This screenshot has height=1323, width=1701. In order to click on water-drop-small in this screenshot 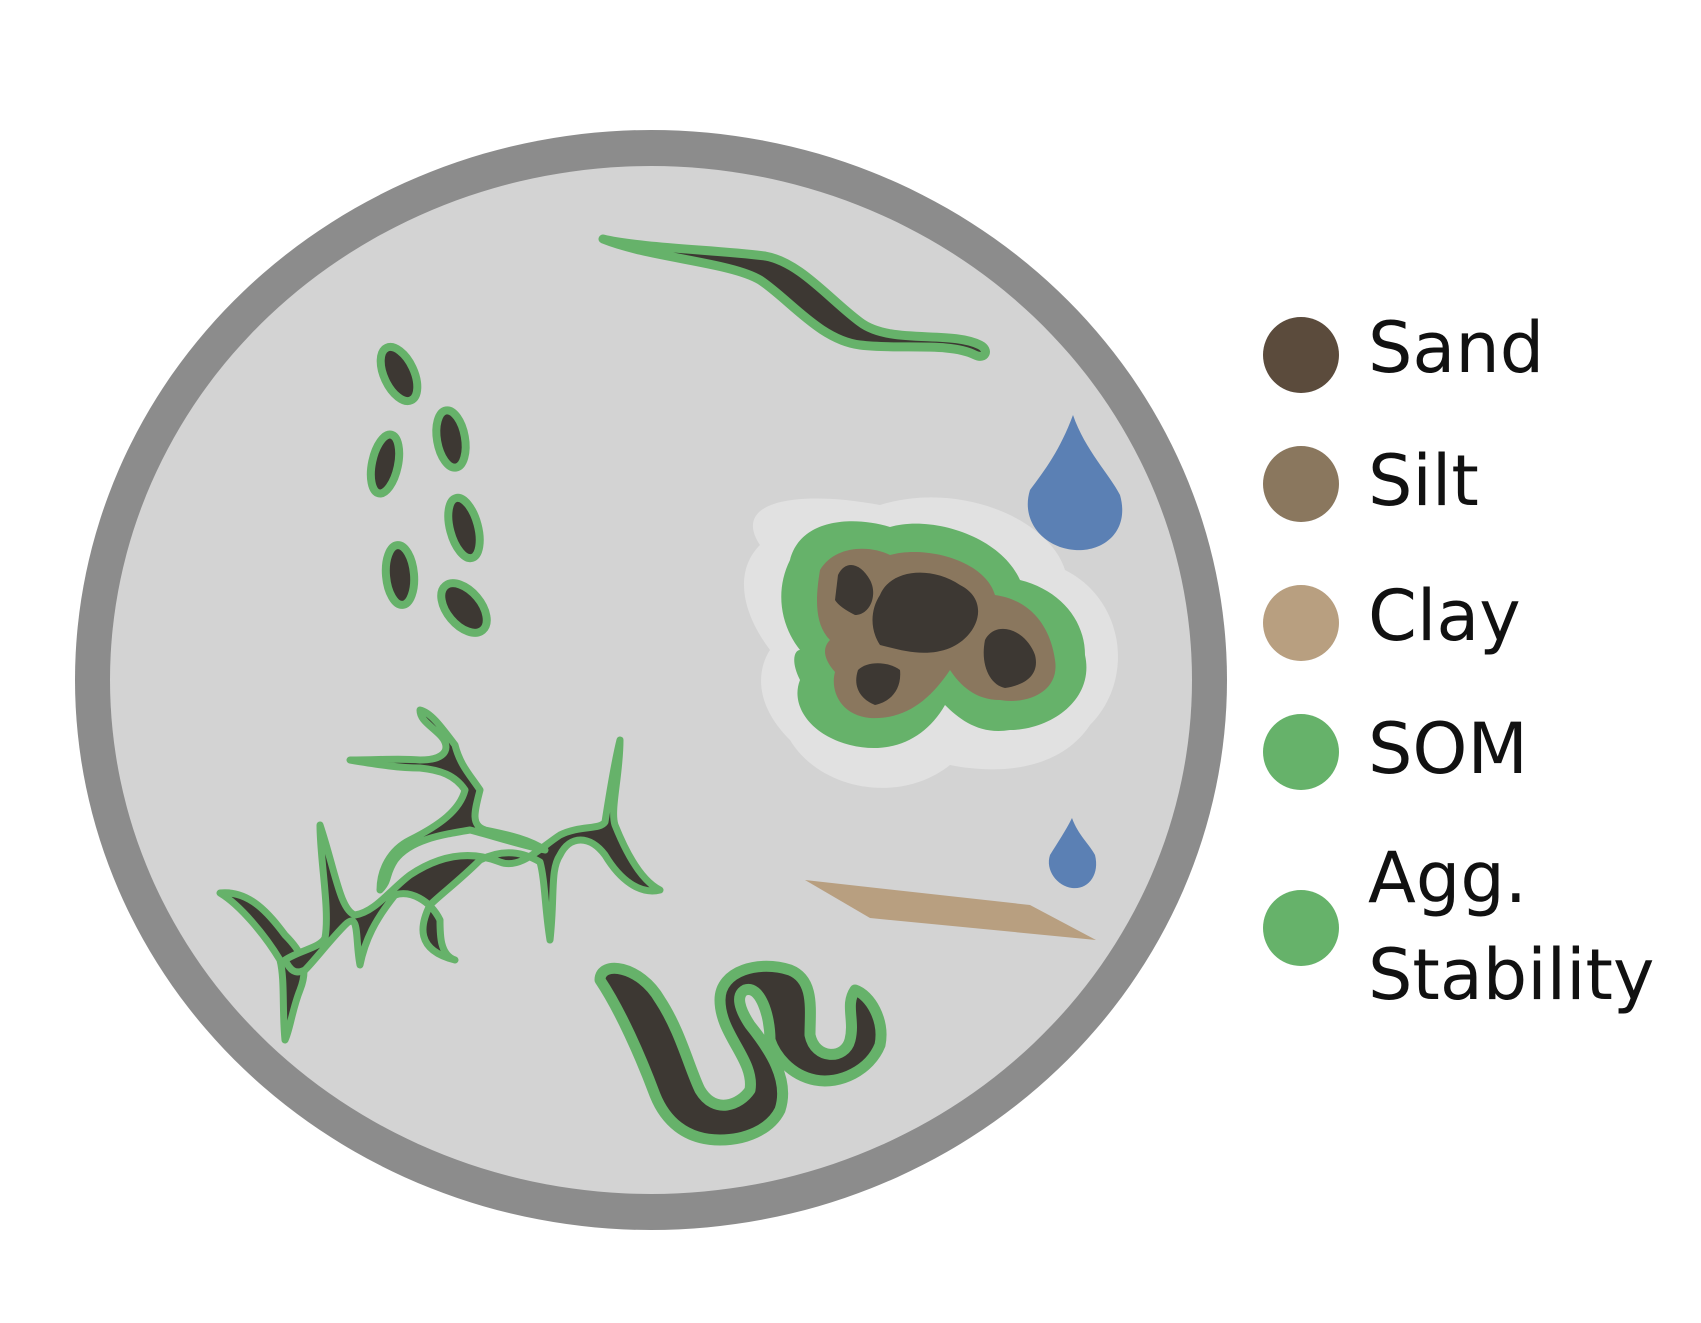, I will do `click(1072, 853)`.